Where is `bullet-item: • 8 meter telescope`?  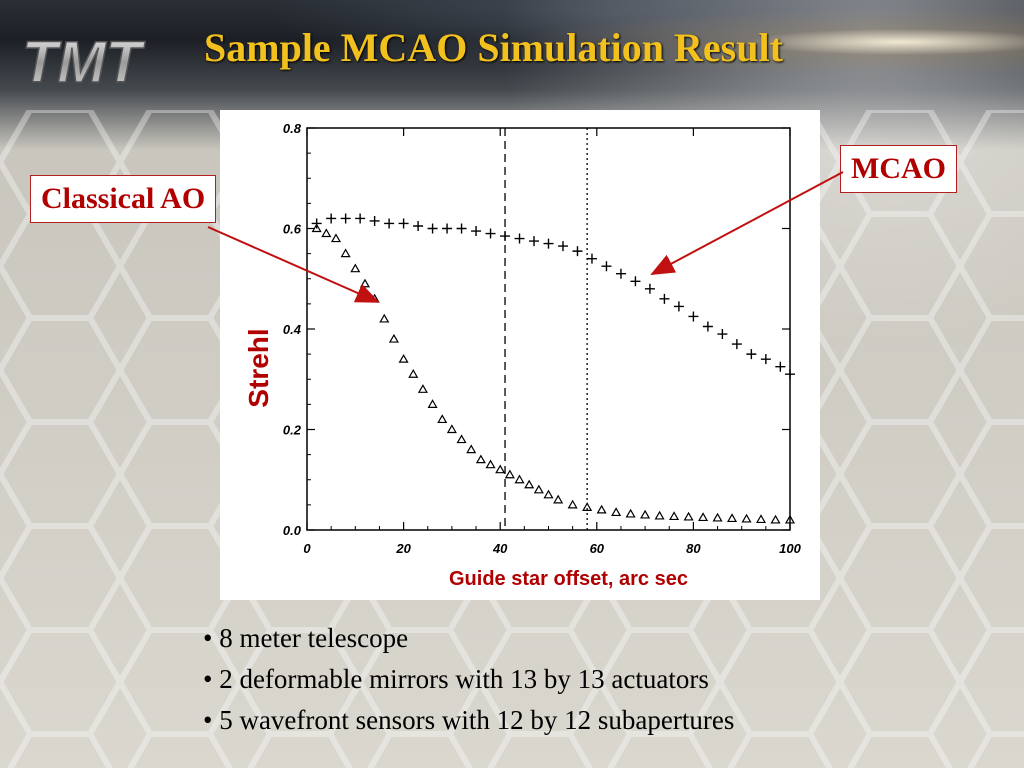
bullet-item: • 8 meter telescope is located at coordinates (306, 638).